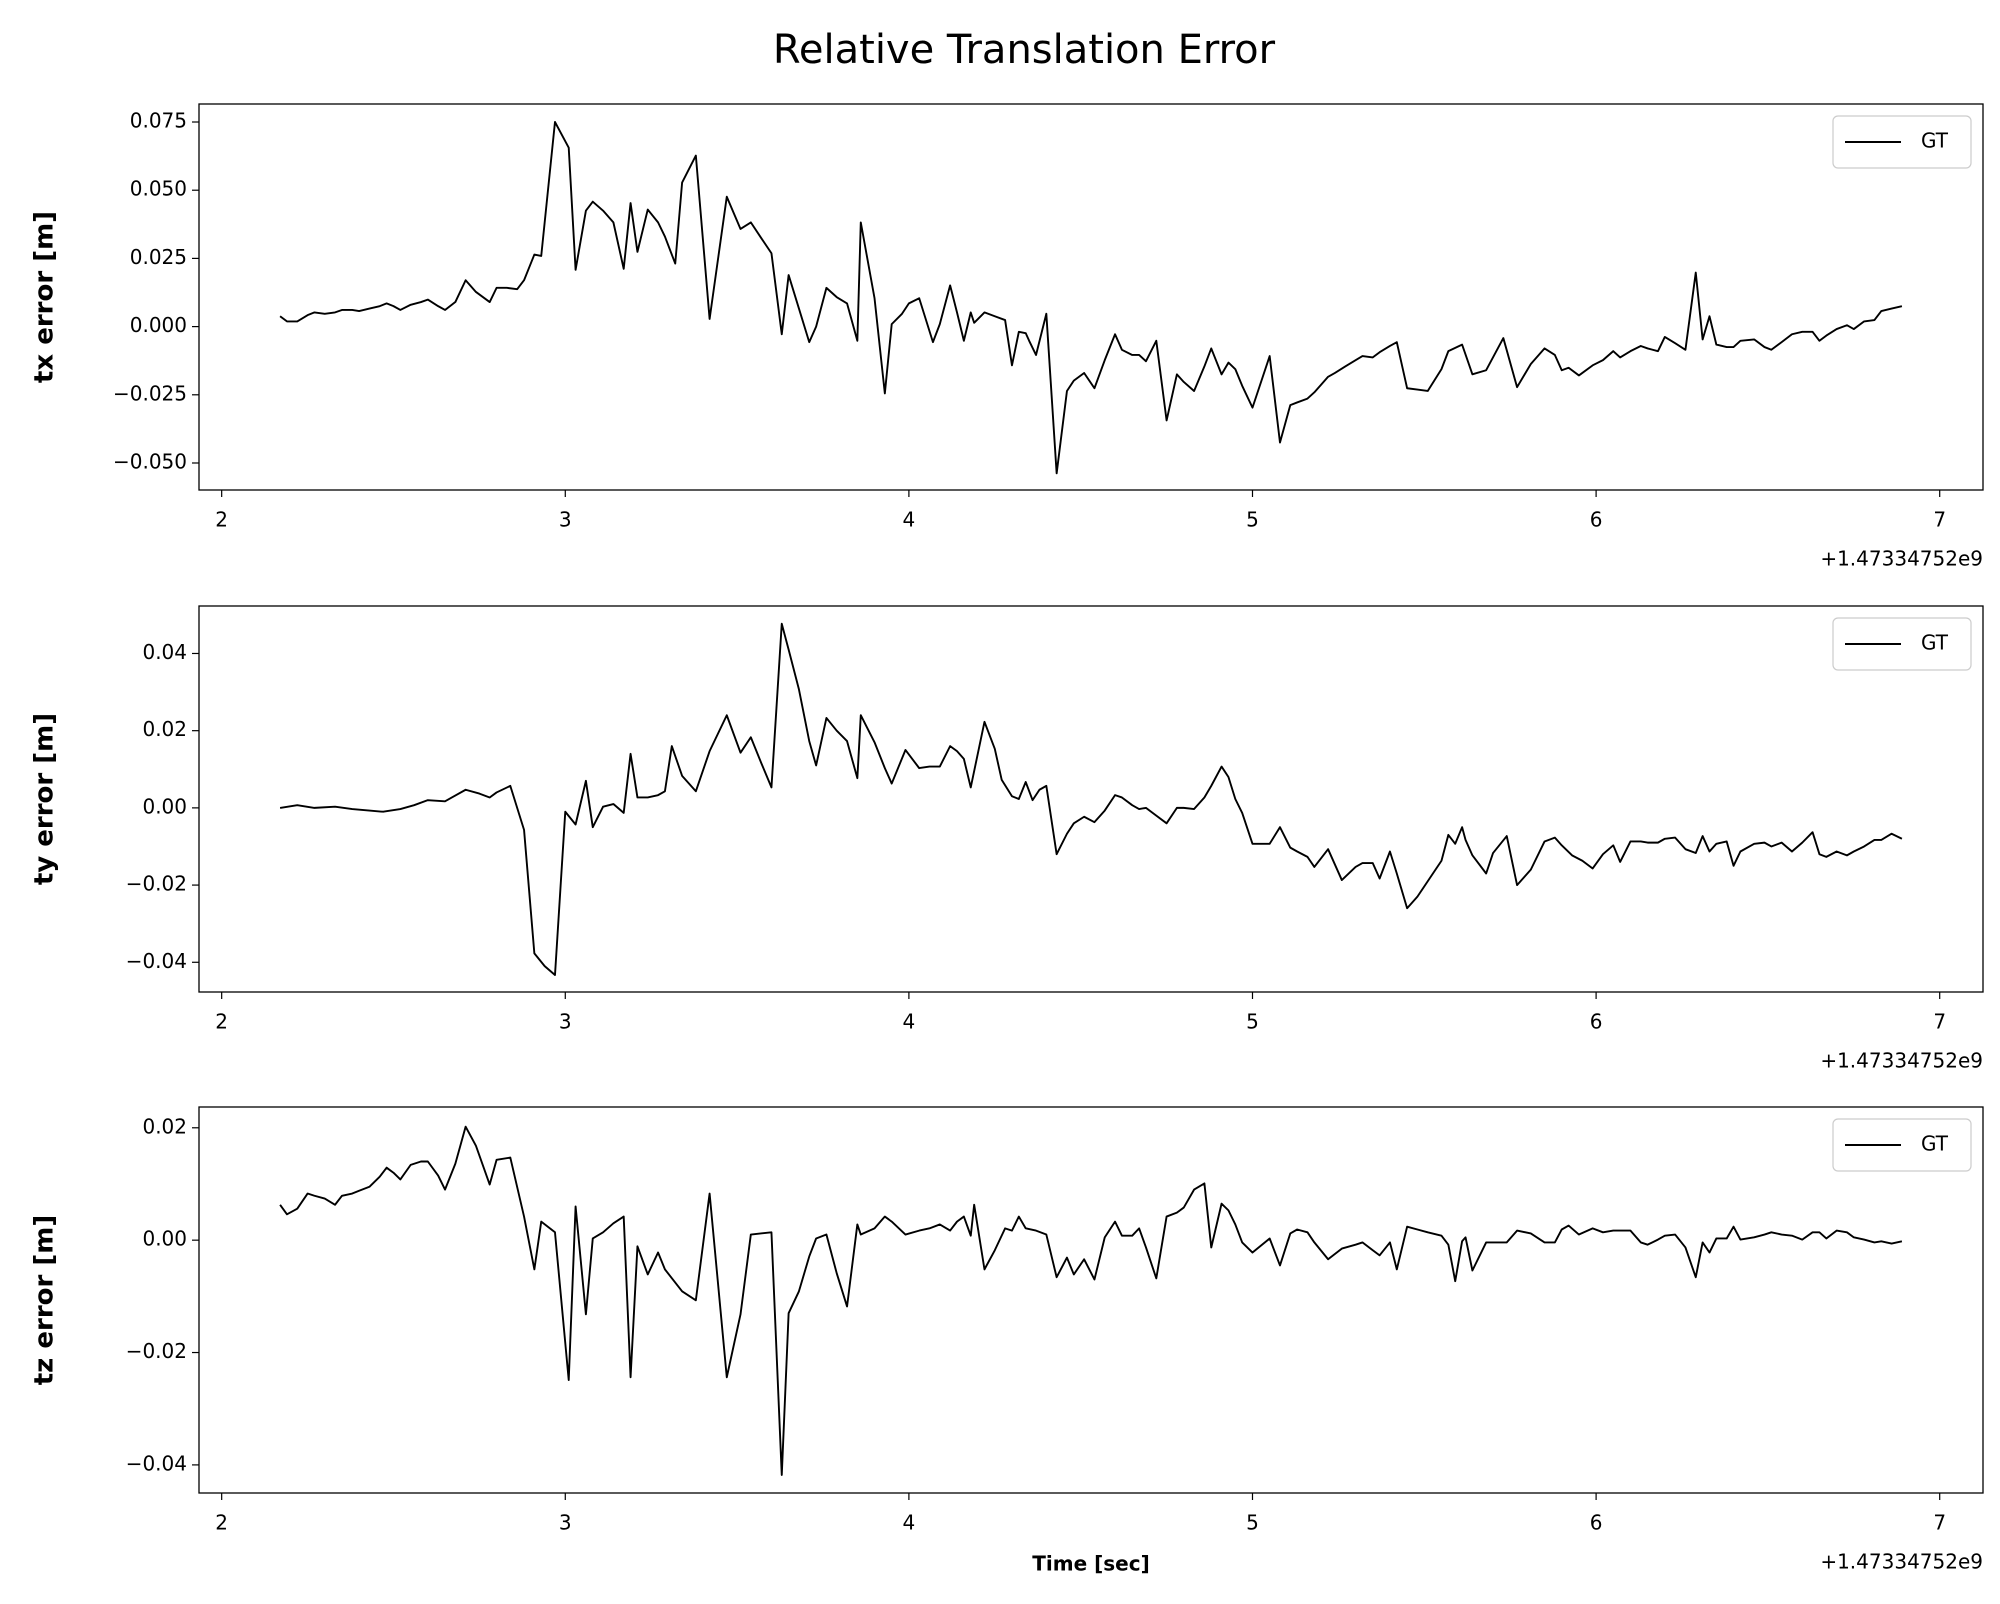 This screenshot has height=1604, width=2000. I want to click on y-axis-label: tx error [m], so click(45, 297).